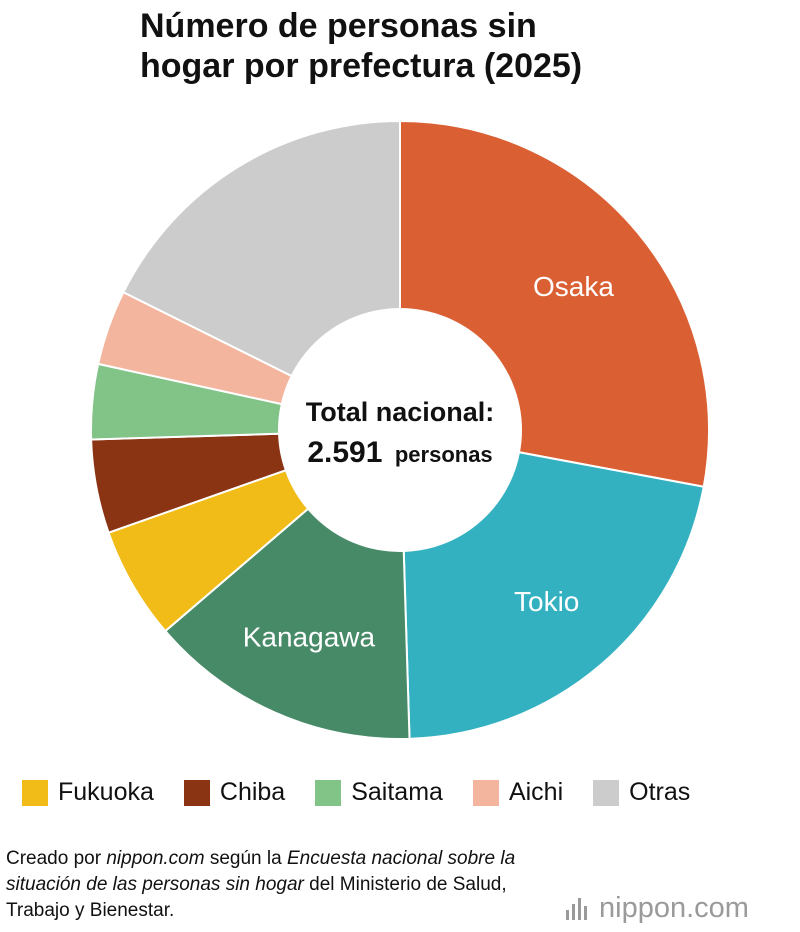  I want to click on slice-label-tokio: Tokio, so click(546, 601).